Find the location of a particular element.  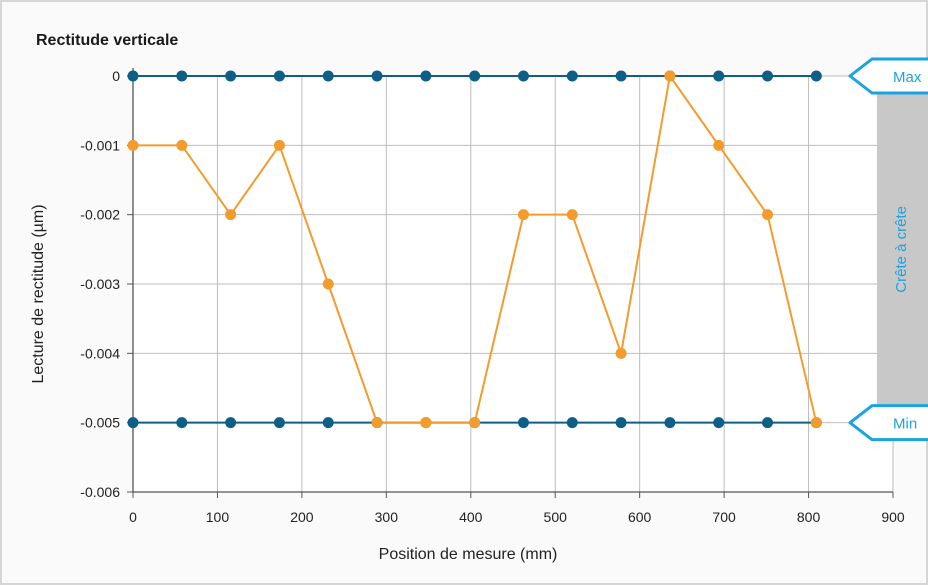

x-tick-label: 700 is located at coordinates (724, 517).